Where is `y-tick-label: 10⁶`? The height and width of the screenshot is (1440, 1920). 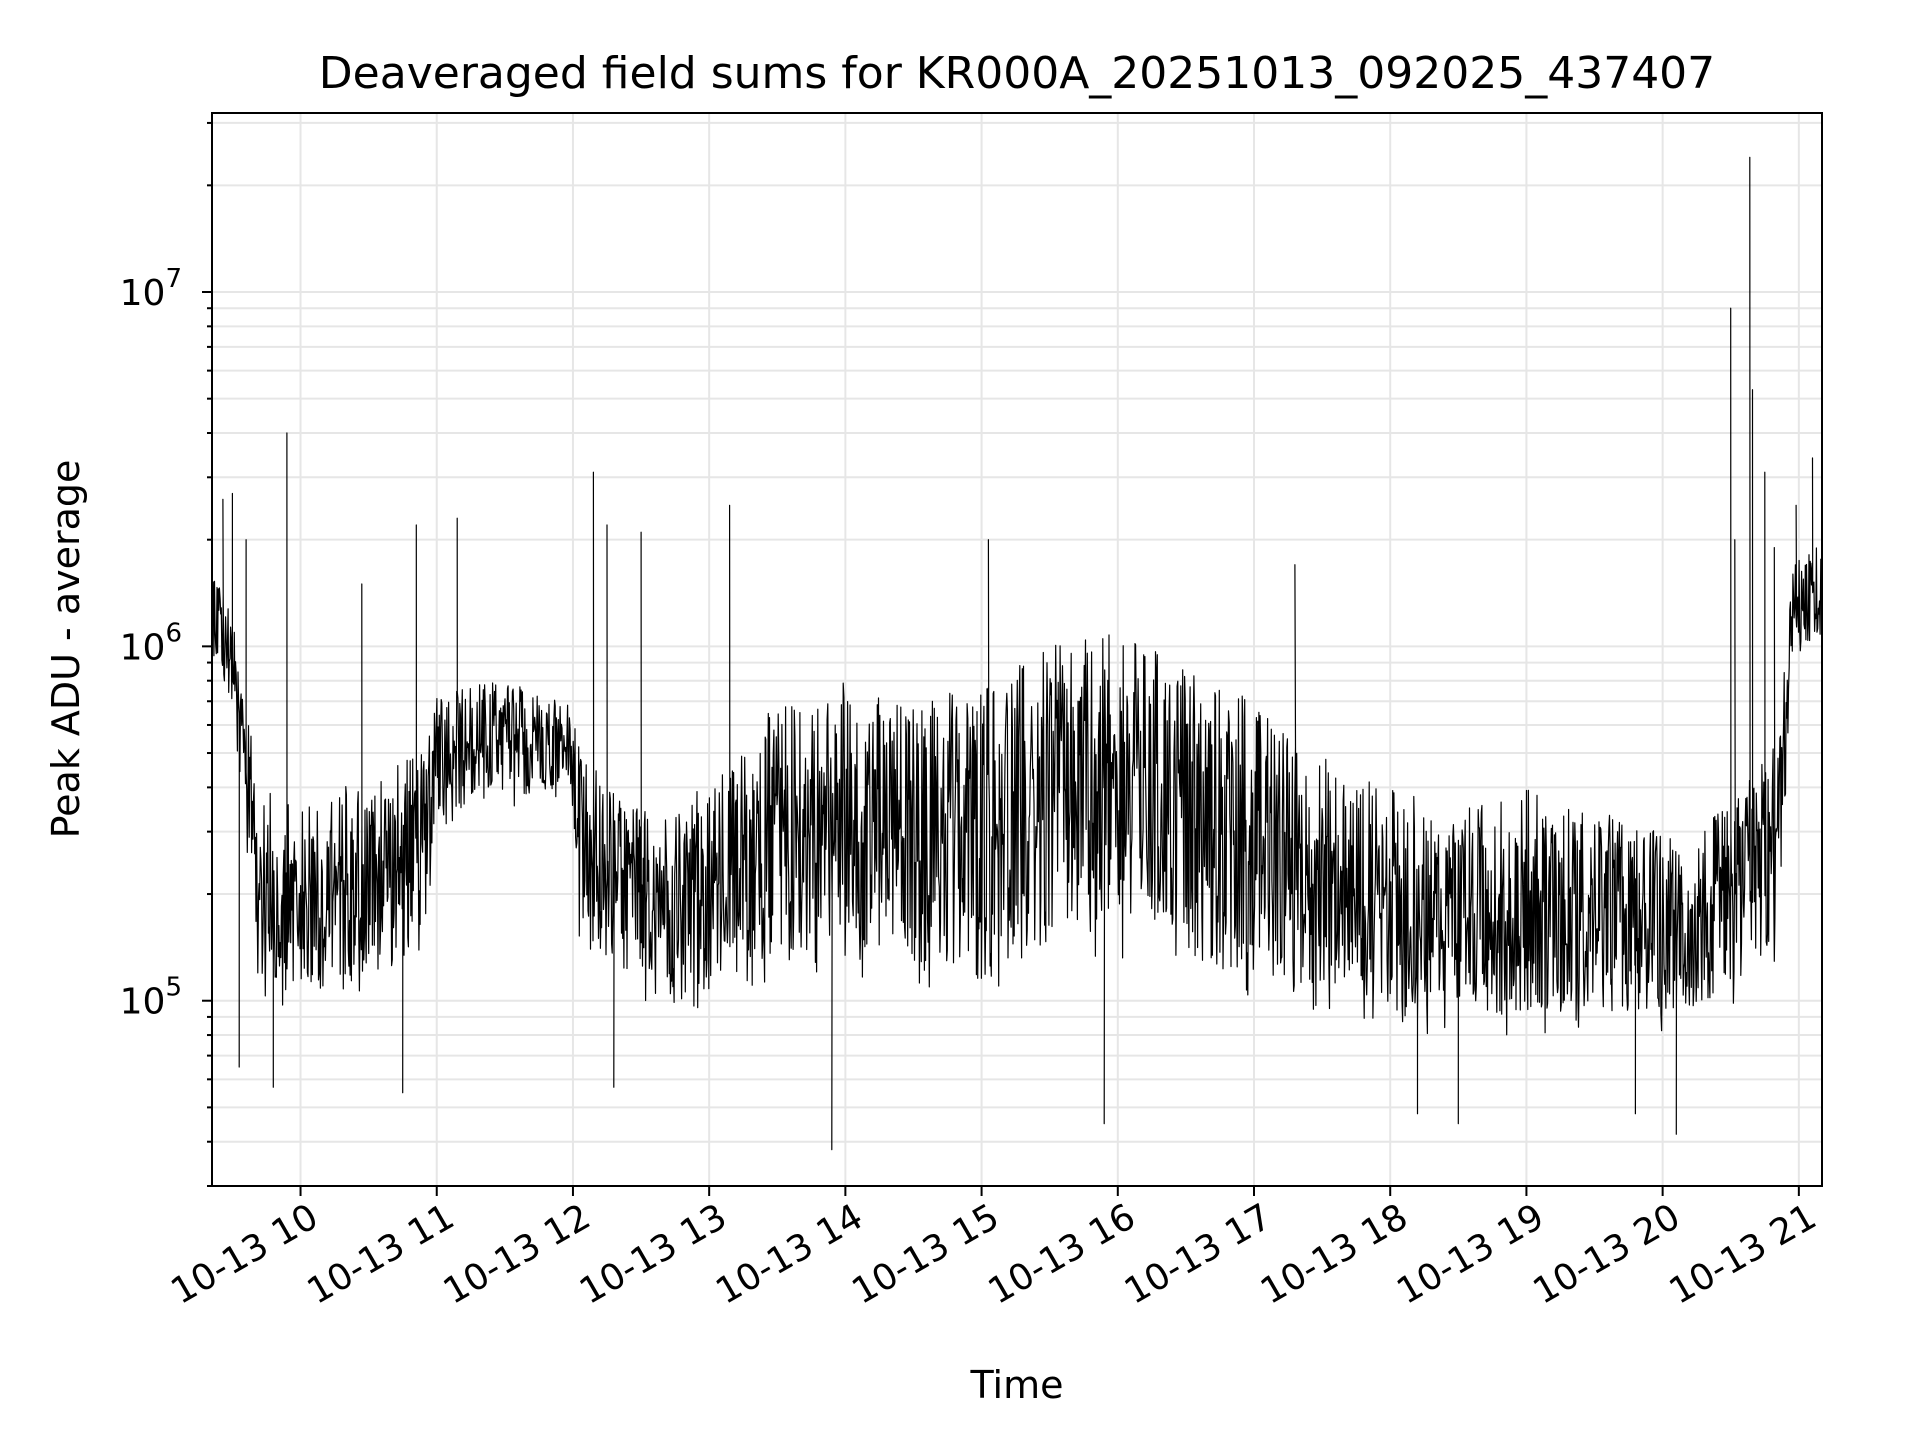 y-tick-label: 10⁶ is located at coordinates (151, 643).